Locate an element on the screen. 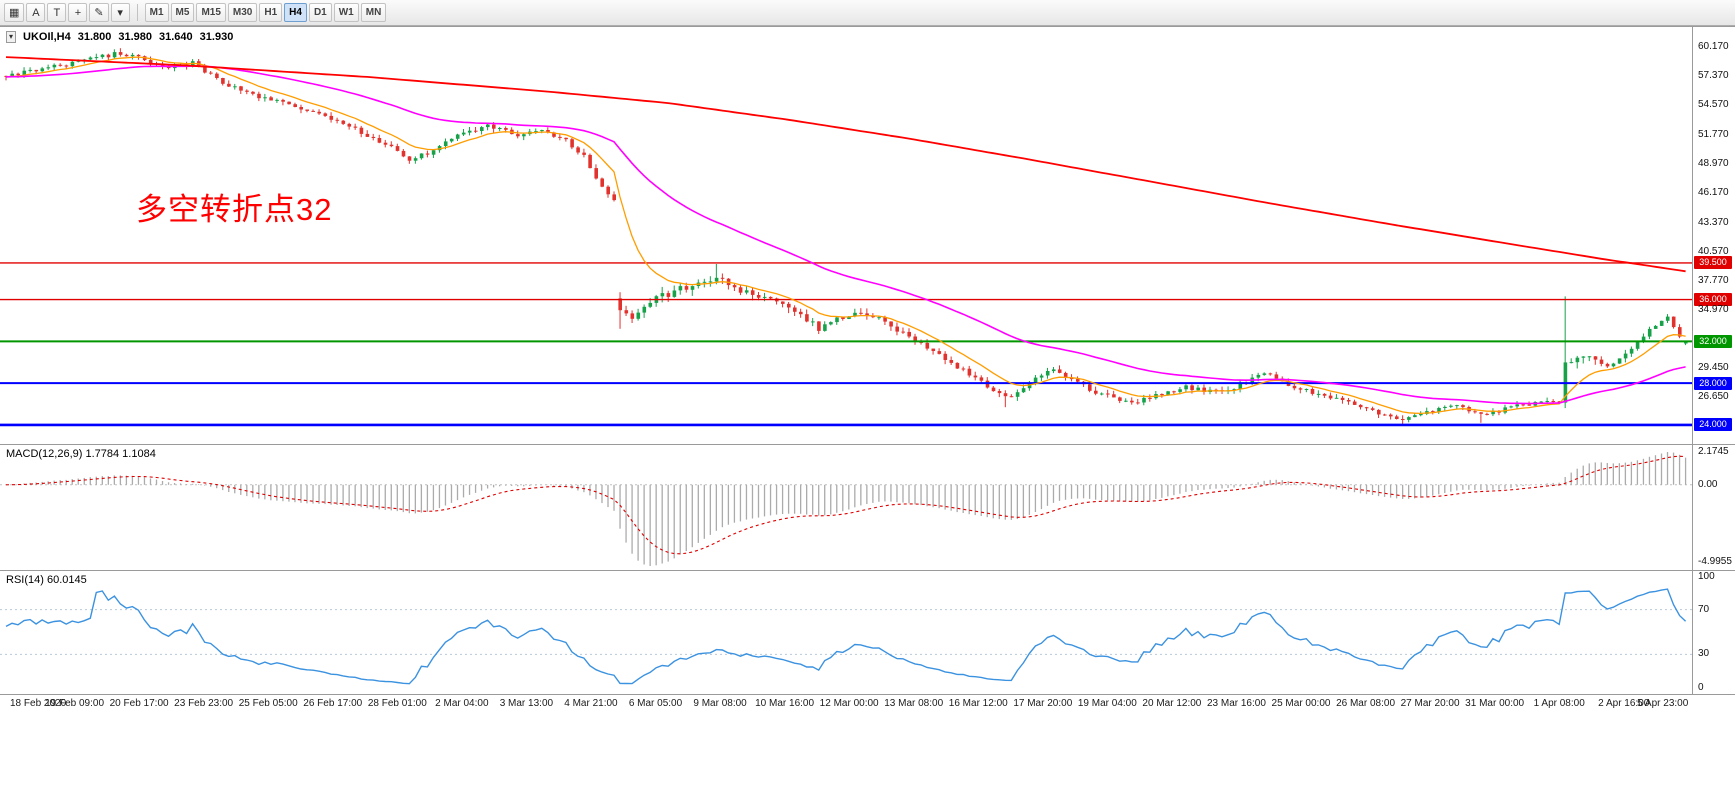  toolbar: ▦ A T + ✎ ▾ M1 M5 M15 M30 H1 H4 D1 W1 MN is located at coordinates (867, 13).